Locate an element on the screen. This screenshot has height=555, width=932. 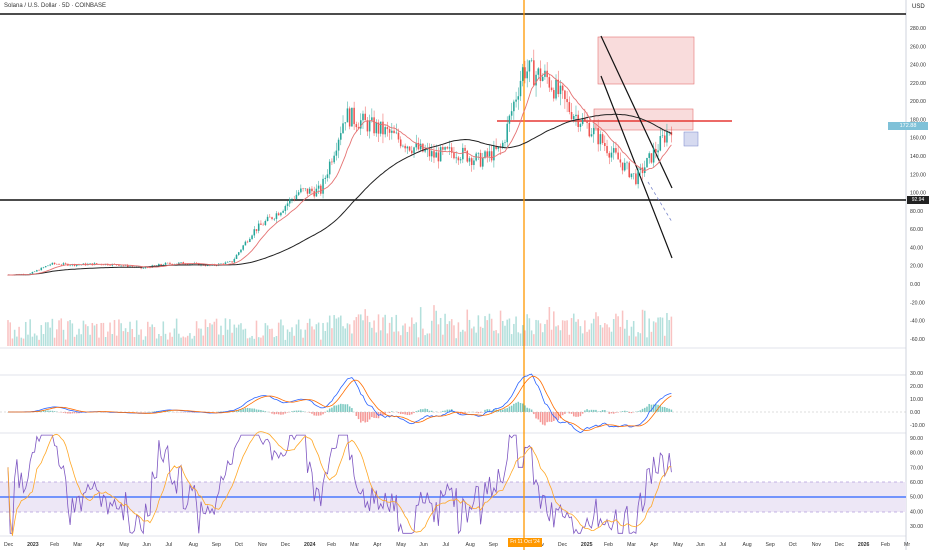
time-tick-label: Nov is located at coordinates (817, 545).